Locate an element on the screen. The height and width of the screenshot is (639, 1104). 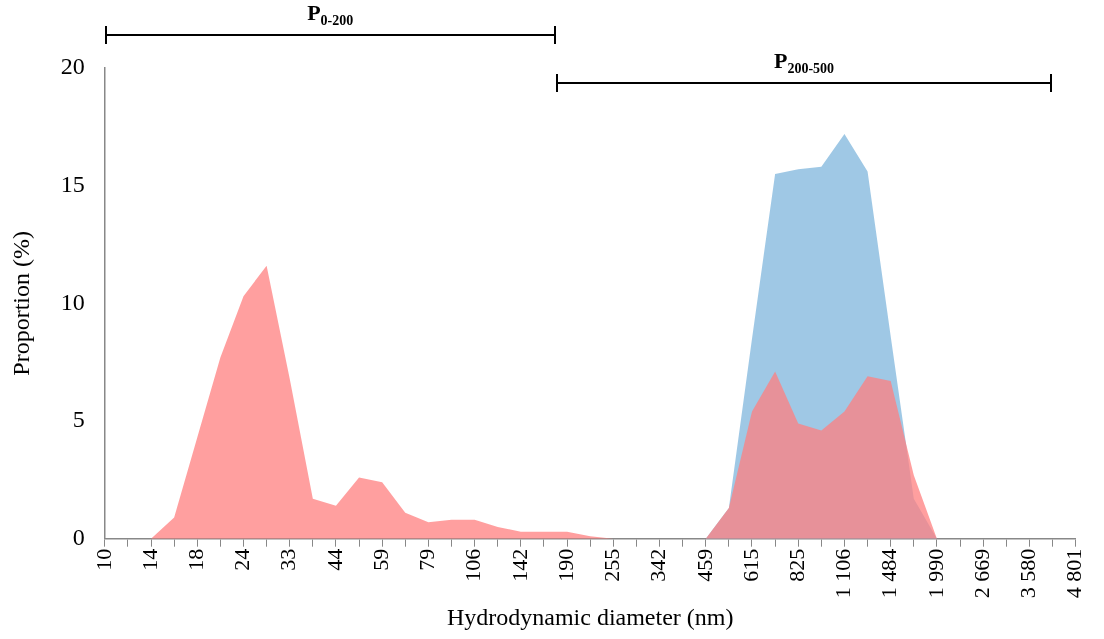
y-axis-title: Proportion (%) is located at coordinates (20, 303).